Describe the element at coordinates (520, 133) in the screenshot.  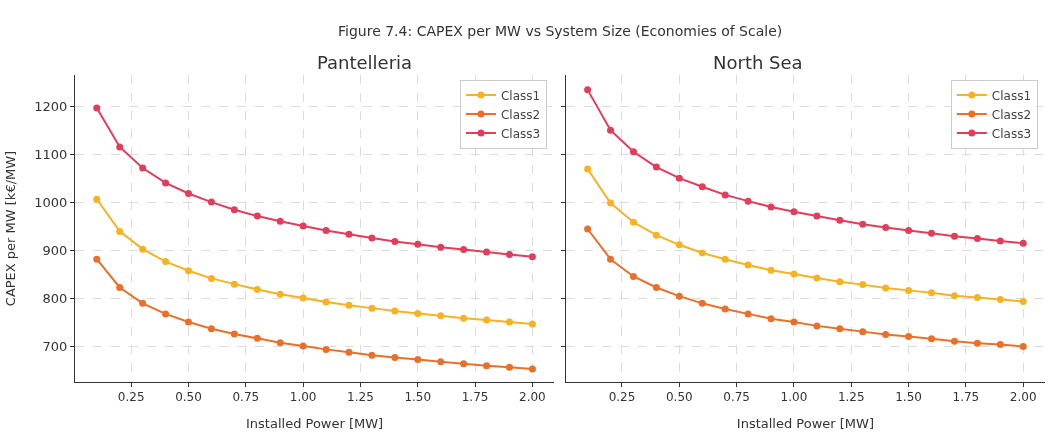
I see `legend-label: Class3` at that location.